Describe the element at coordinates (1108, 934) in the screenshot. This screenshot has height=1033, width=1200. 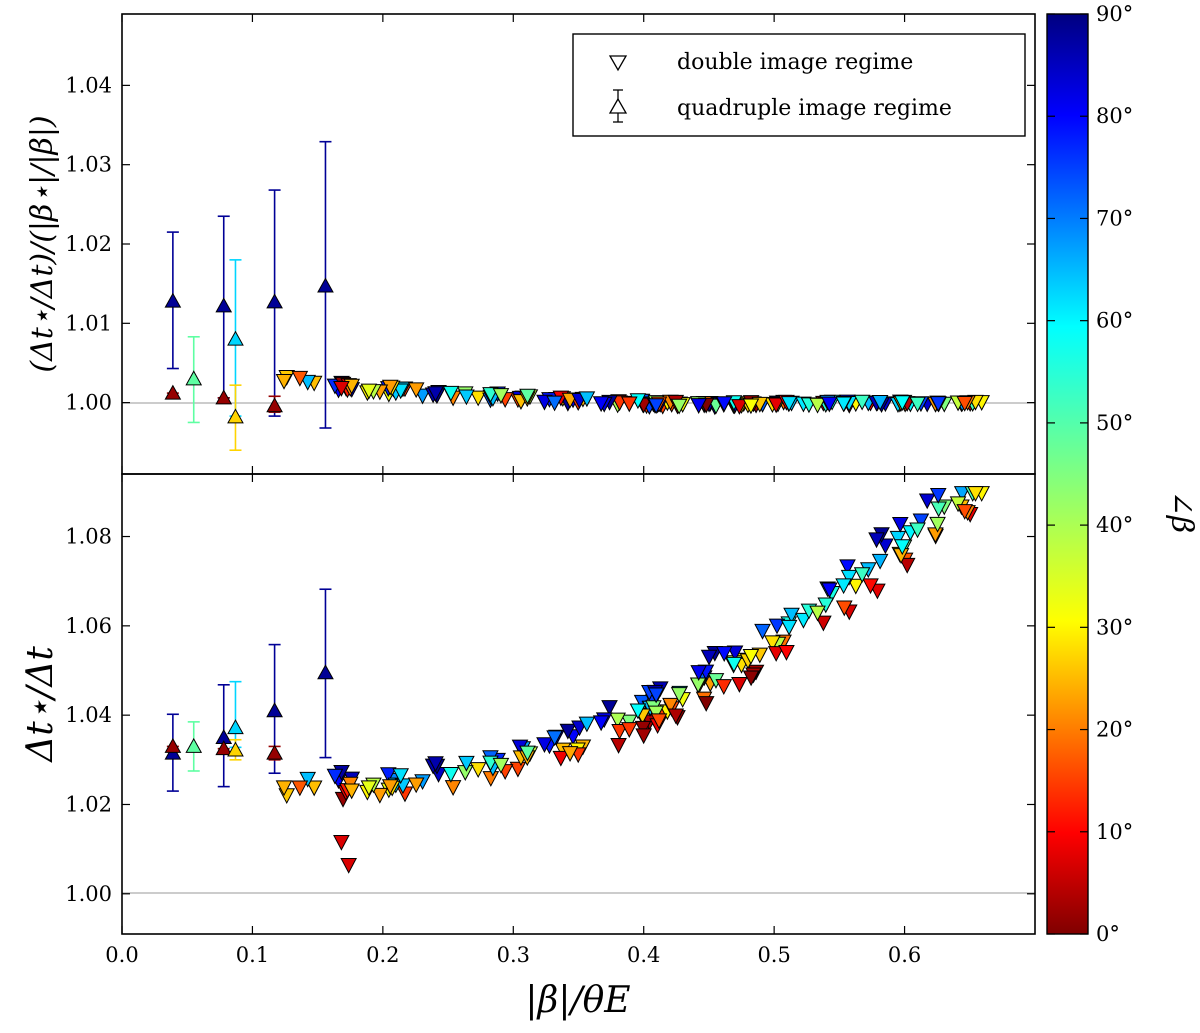
I see `colorbar-tick-label: 0°` at that location.